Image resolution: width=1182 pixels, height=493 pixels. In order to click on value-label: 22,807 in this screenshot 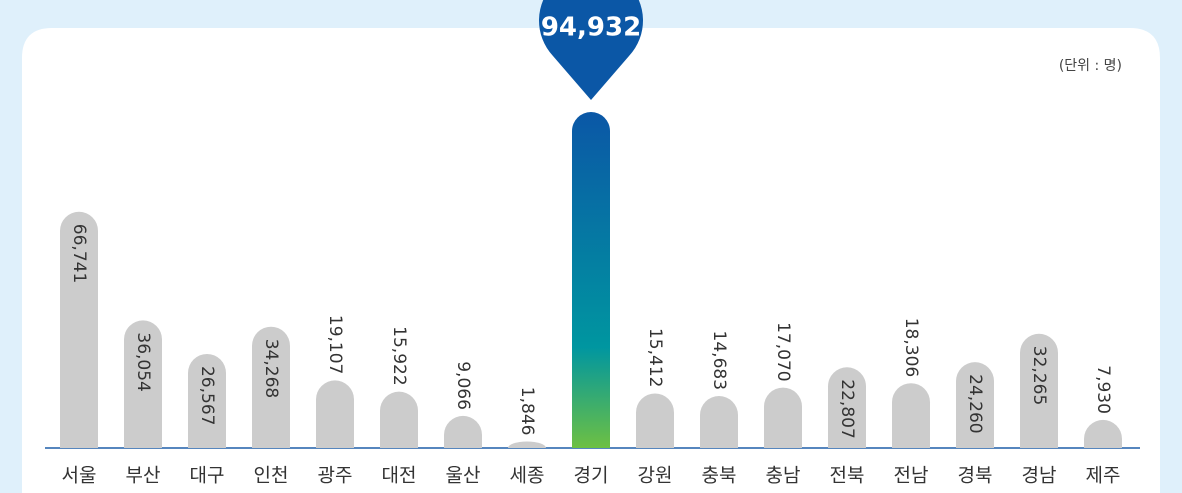, I will do `click(847, 408)`.